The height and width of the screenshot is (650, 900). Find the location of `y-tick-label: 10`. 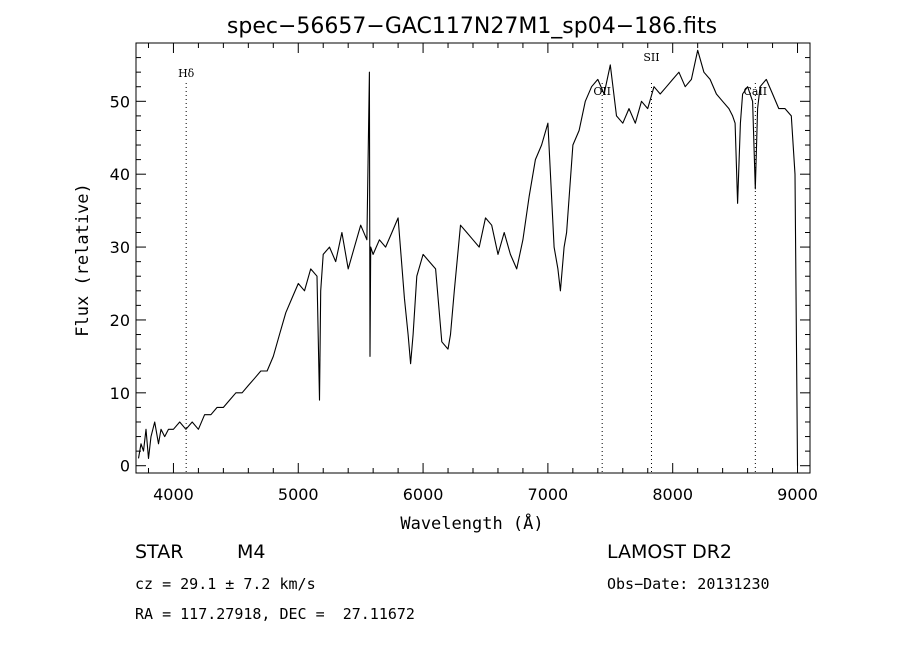

y-tick-label: 10 is located at coordinates (120, 393).